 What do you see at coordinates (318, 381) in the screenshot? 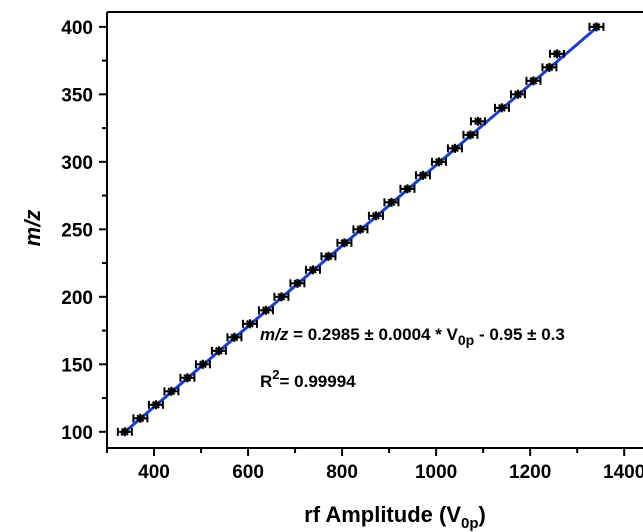
I see `r-squared-value: = 0.99994` at bounding box center [318, 381].